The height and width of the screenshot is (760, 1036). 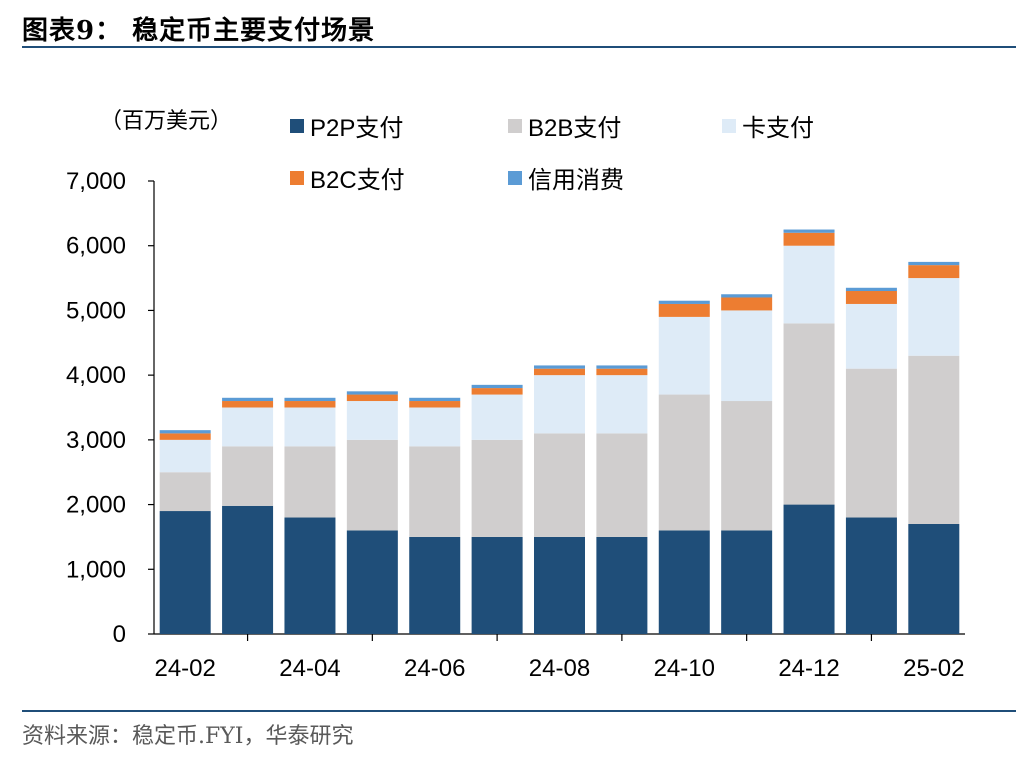 I want to click on figure-title: 图表9： 稳定币主要支付场景, so click(x=199, y=31).